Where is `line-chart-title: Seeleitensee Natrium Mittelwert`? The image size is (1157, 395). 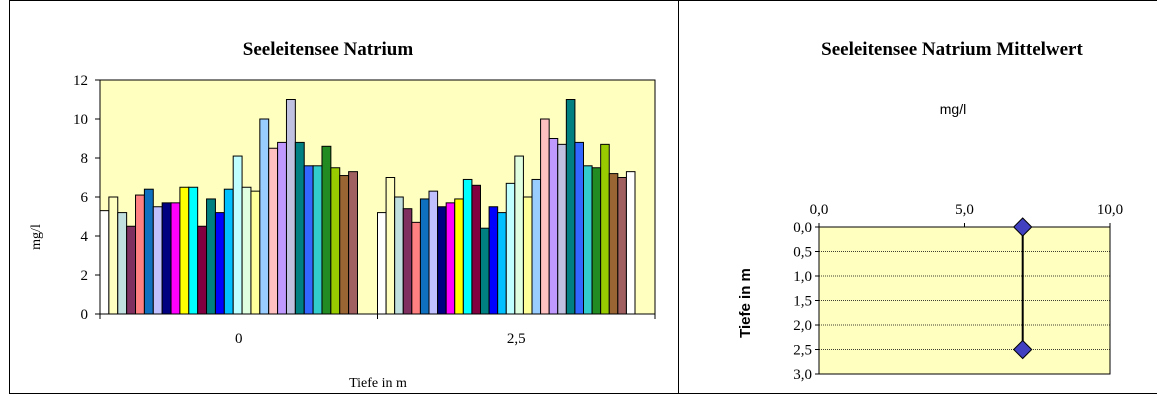 line-chart-title: Seeleitensee Natrium Mittelwert is located at coordinates (952, 49).